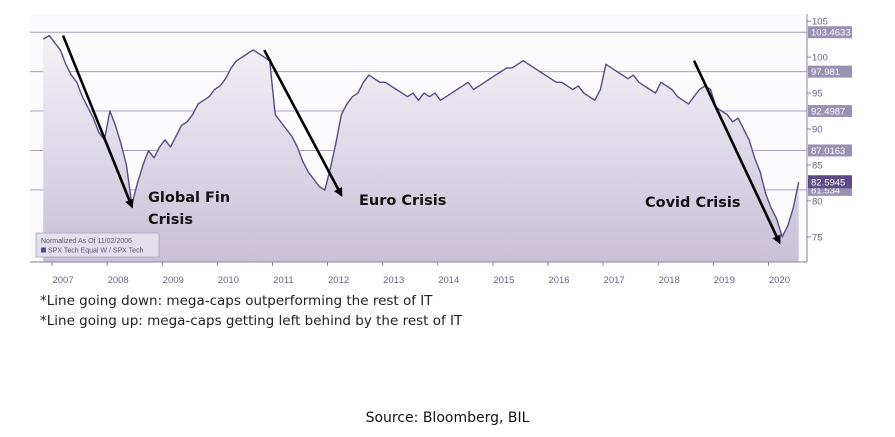  I want to click on y-tick-label: 90, so click(817, 130).